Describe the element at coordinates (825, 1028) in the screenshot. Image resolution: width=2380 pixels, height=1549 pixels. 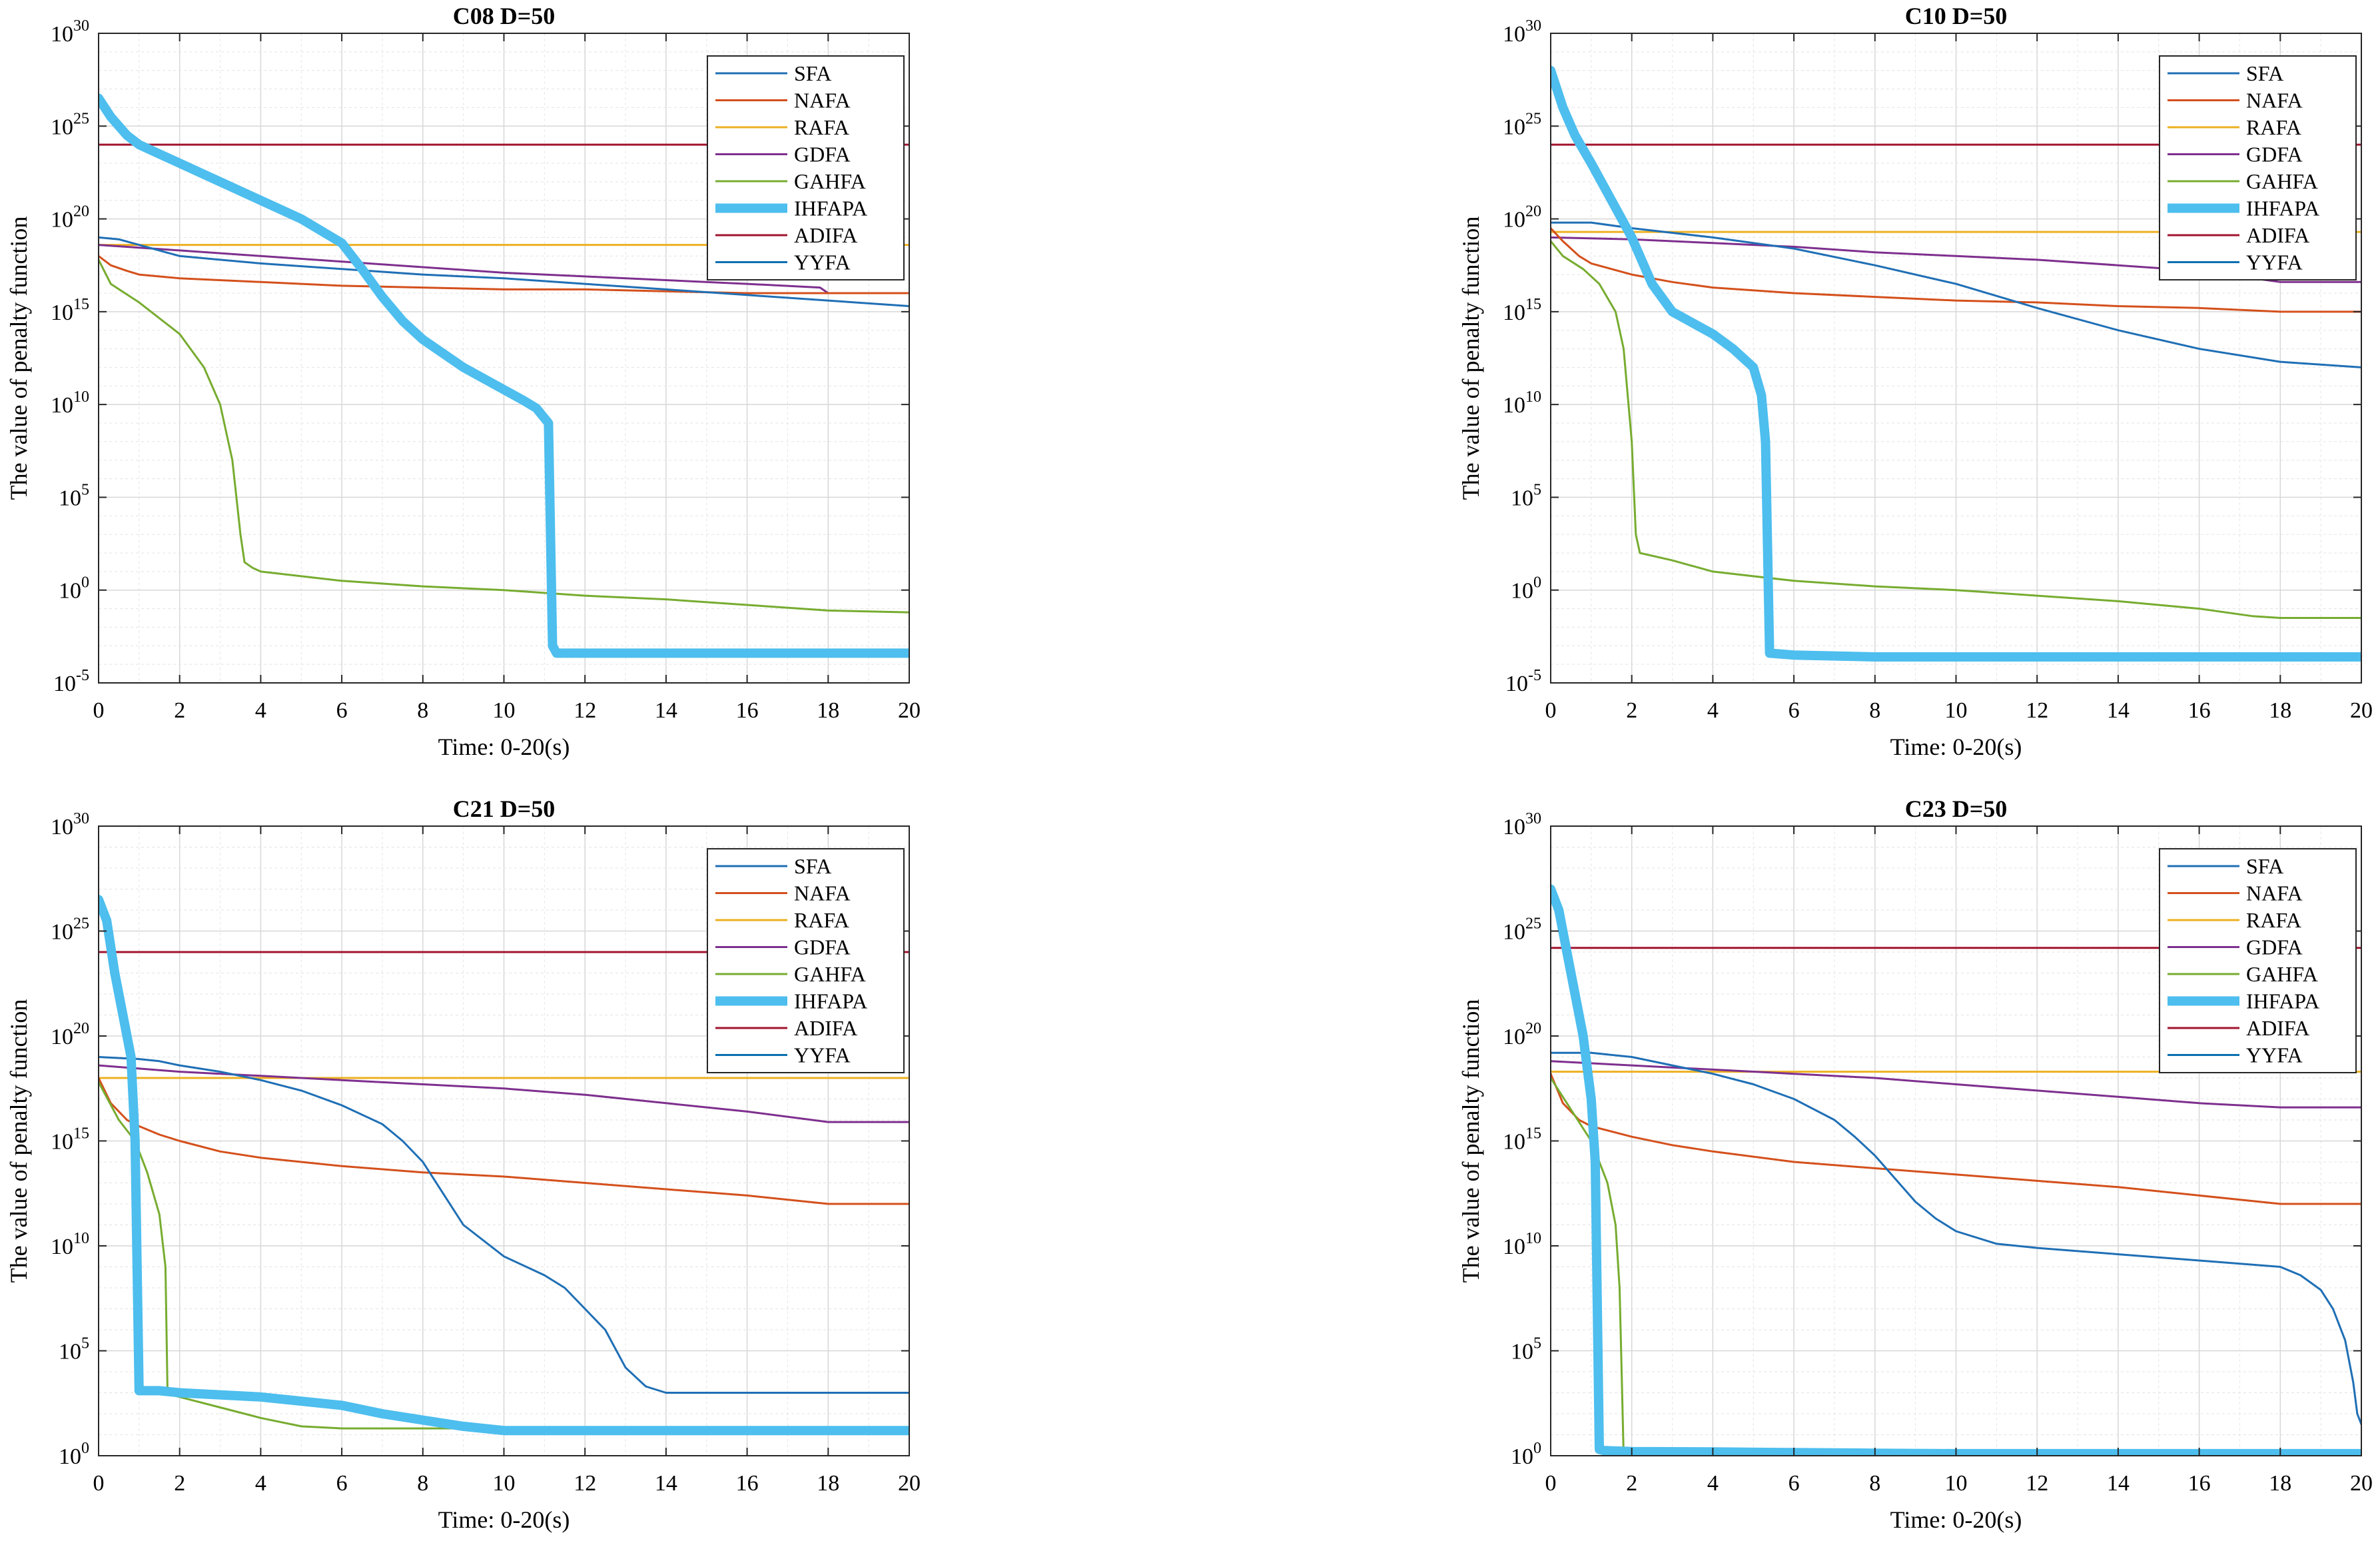
I see `legend-label-adifa: ADIFA` at that location.